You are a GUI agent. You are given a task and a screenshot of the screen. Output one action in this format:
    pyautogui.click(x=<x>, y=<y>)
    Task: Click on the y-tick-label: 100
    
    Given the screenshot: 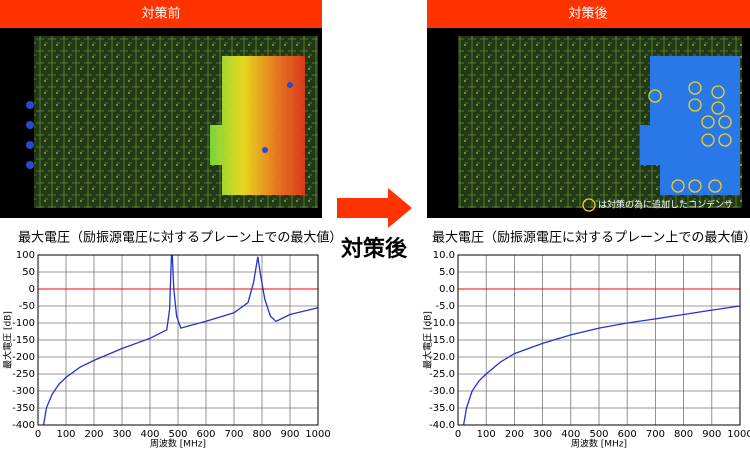 What is the action you would take?
    pyautogui.click(x=25, y=255)
    